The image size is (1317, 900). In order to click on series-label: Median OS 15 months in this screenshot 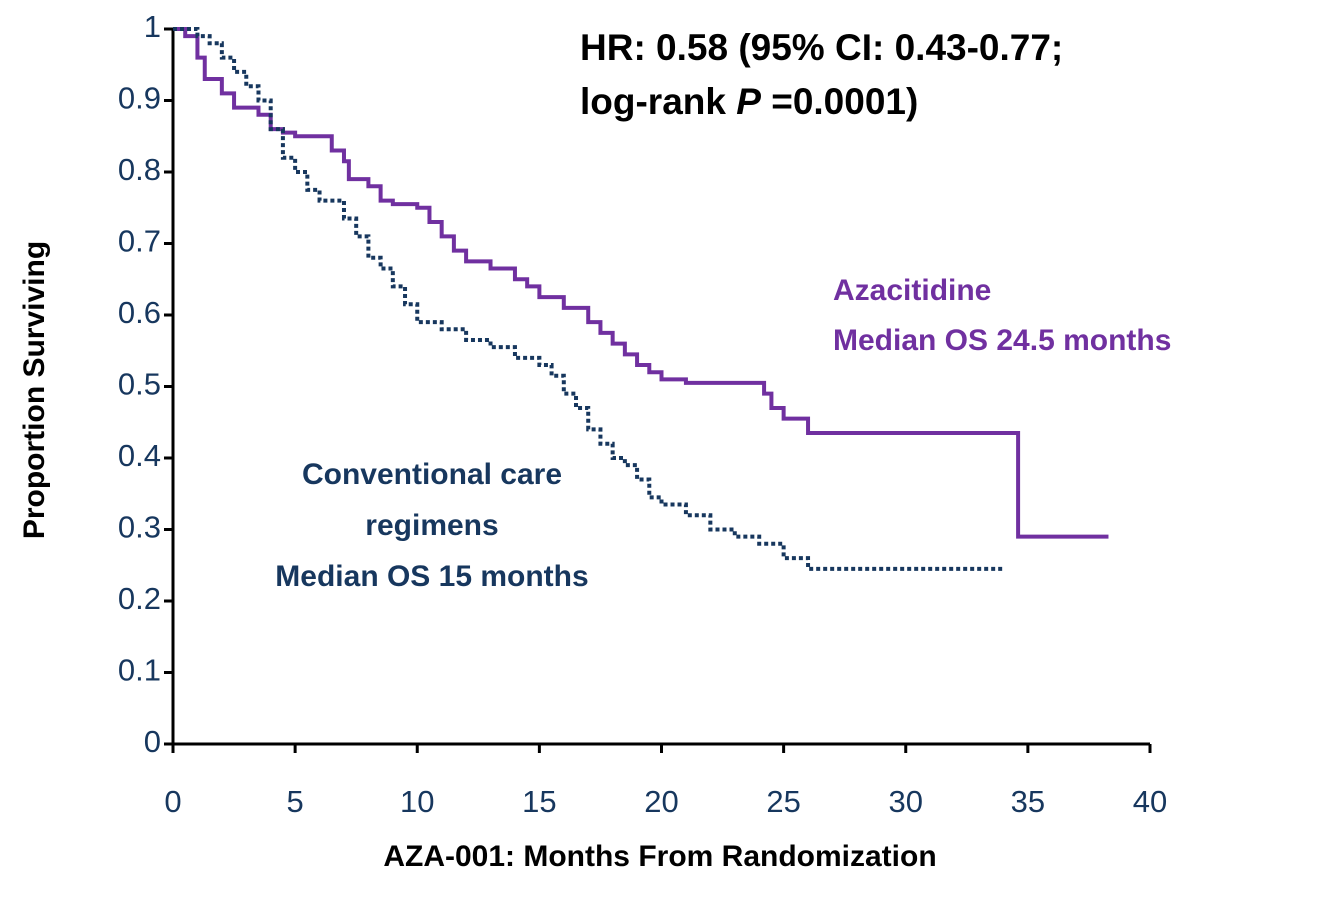, I will do `click(431, 576)`.